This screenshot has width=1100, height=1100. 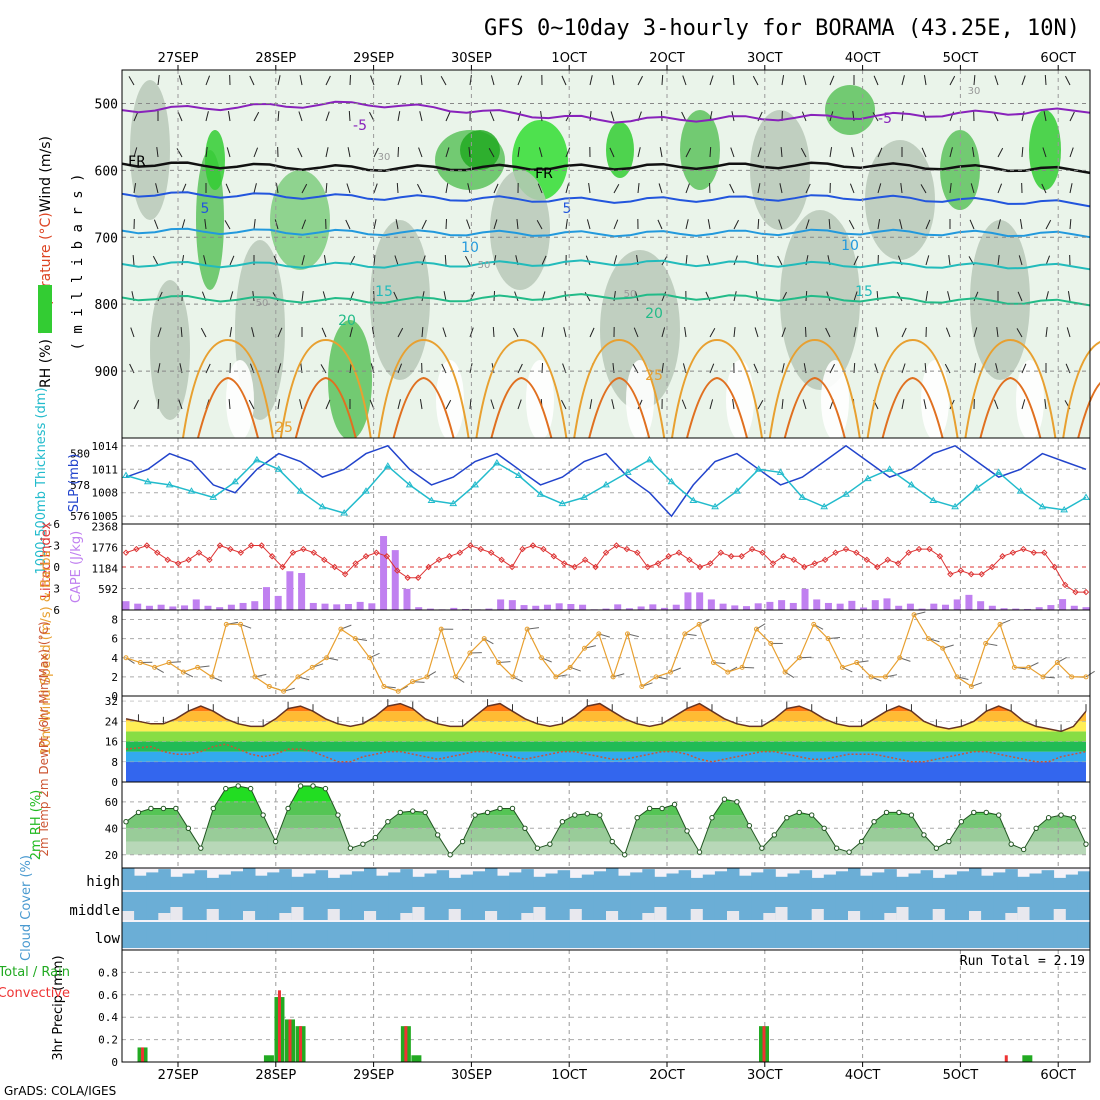 I want to click on precip-conv-bar, so click(x=764, y=1044).